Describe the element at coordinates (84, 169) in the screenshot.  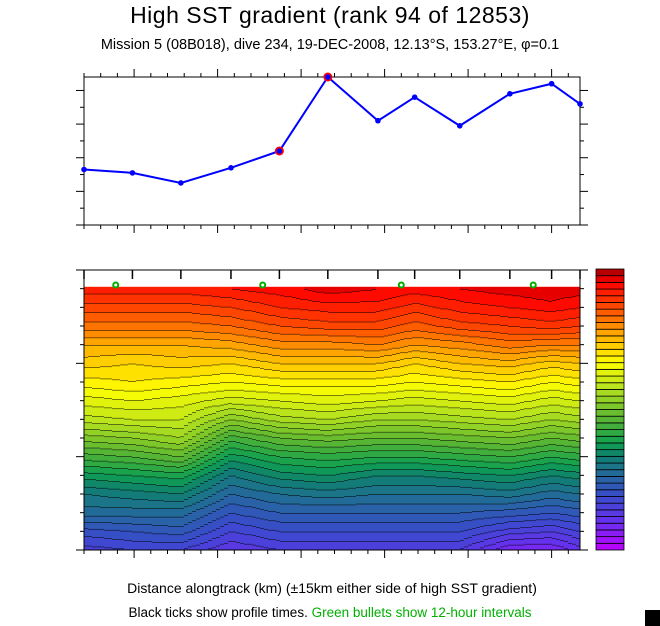
I see `sst-point` at that location.